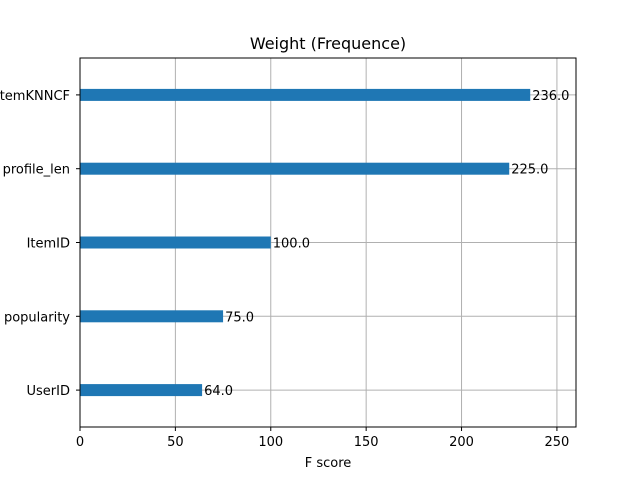 The image size is (640, 480). Describe the element at coordinates (48, 244) in the screenshot. I see `y-tick-label: ItemID` at that location.